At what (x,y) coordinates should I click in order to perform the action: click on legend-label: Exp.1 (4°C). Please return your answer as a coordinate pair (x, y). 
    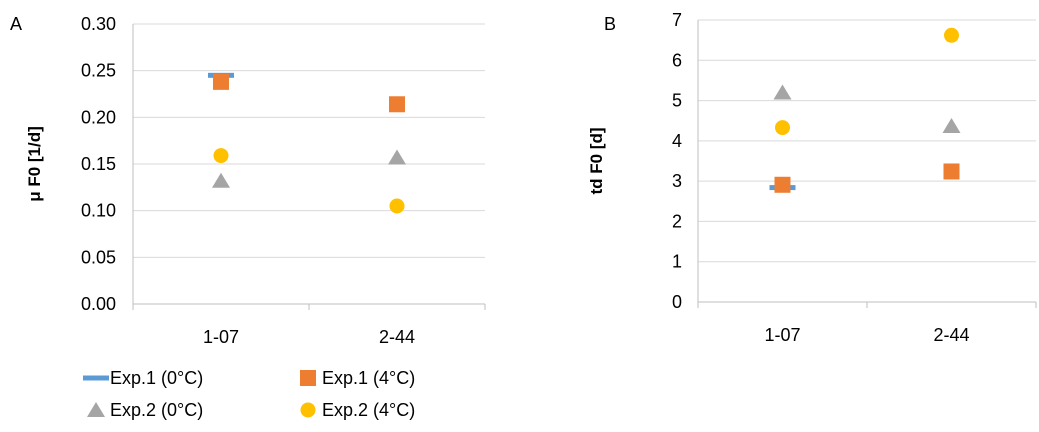
    Looking at the image, I should click on (368, 378).